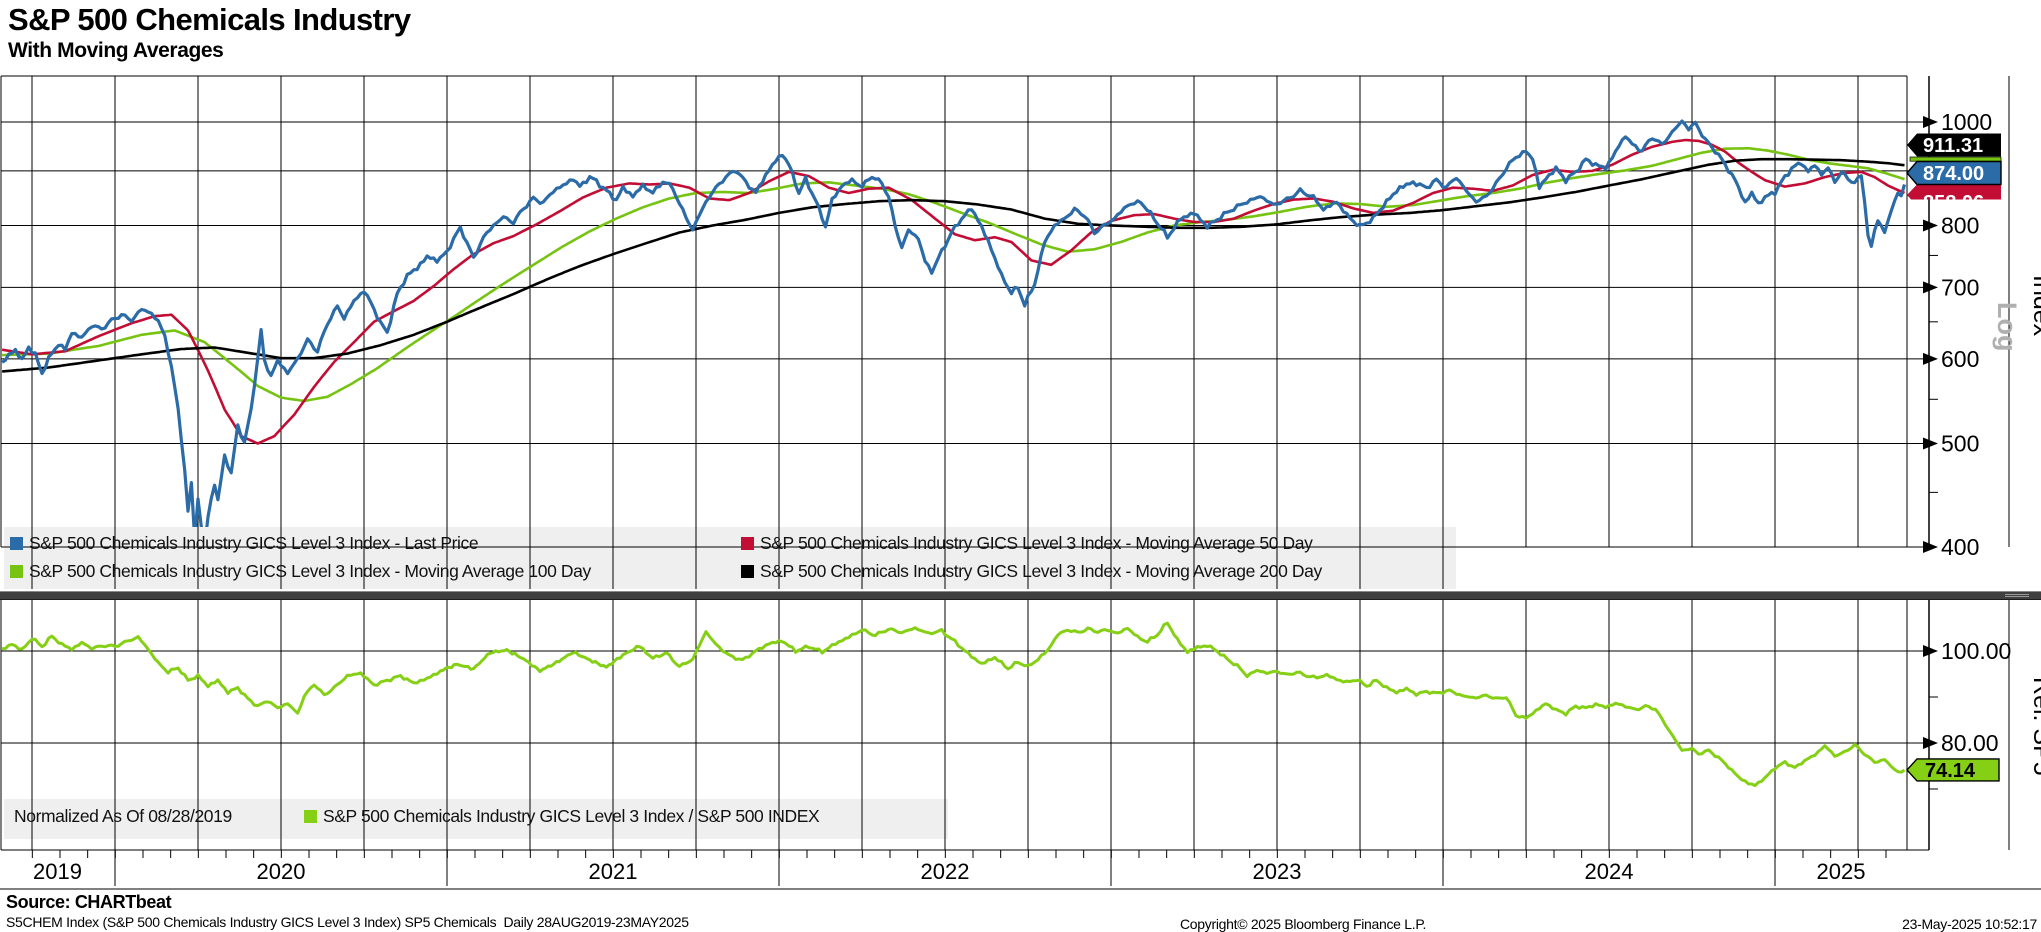 Image resolution: width=2041 pixels, height=932 pixels. Describe the element at coordinates (2034, 726) in the screenshot. I see `bottom-axis-title: Rel. SP5` at that location.